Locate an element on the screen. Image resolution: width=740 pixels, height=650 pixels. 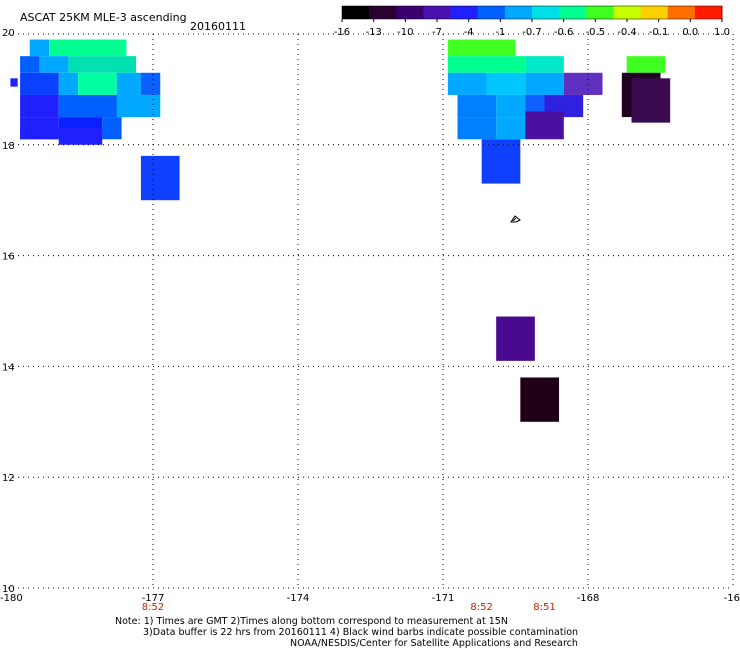
colorbar-label: -0.4 is located at coordinates (627, 32).